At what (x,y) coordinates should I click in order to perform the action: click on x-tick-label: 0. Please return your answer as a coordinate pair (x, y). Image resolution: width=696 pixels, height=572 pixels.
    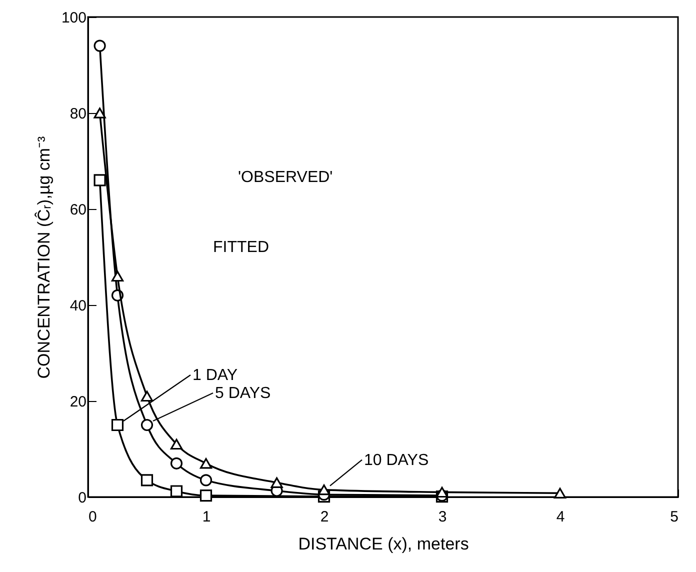
    Looking at the image, I should click on (92, 517).